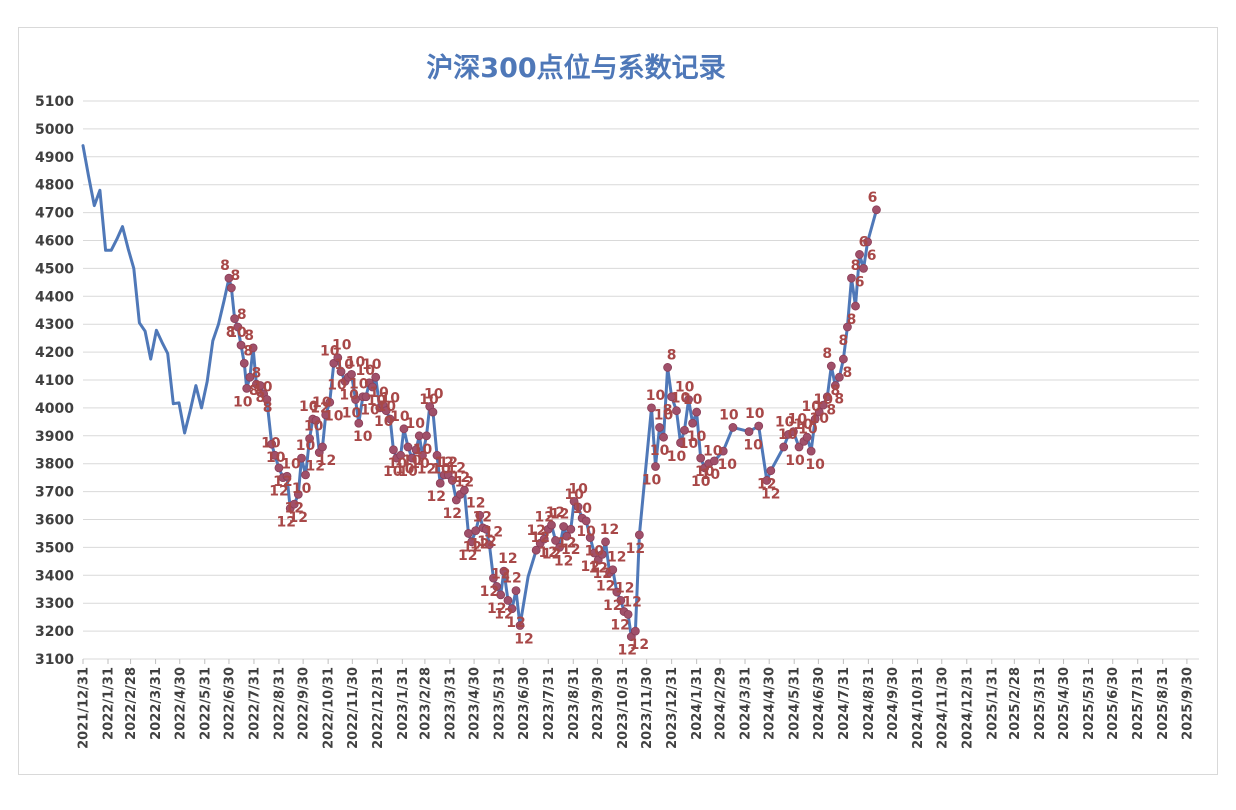 The width and height of the screenshot is (1236, 810). Describe the element at coordinates (721, 703) in the screenshot. I see `x-tick-label: 2024/2/29` at that location.